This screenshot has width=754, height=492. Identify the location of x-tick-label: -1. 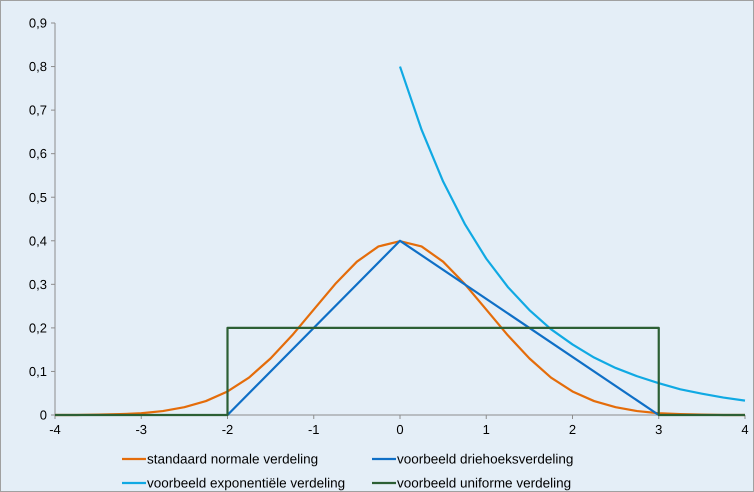
(314, 429).